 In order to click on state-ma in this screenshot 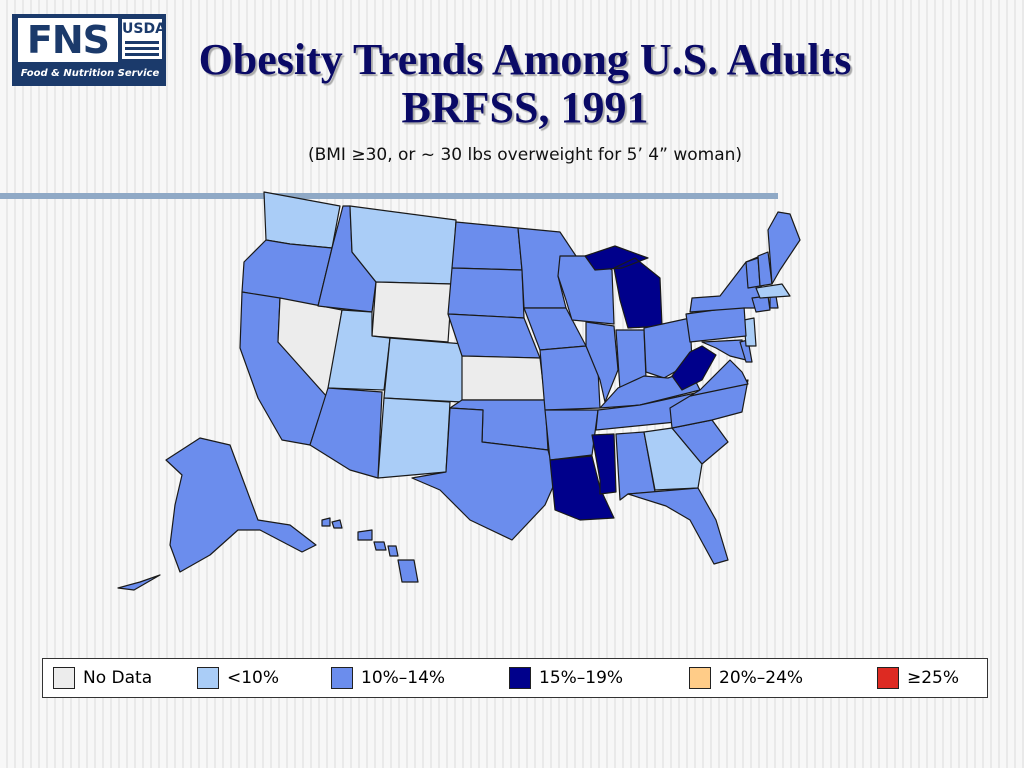, I will do `click(773, 291)`.